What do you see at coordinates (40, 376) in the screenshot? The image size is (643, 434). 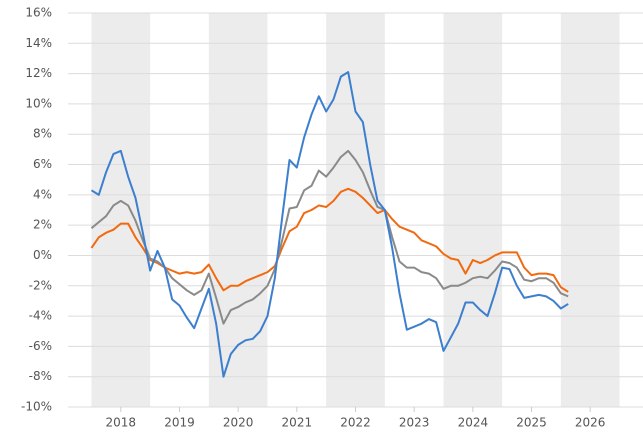 I see `y-tick-label: -8%` at bounding box center [40, 376].